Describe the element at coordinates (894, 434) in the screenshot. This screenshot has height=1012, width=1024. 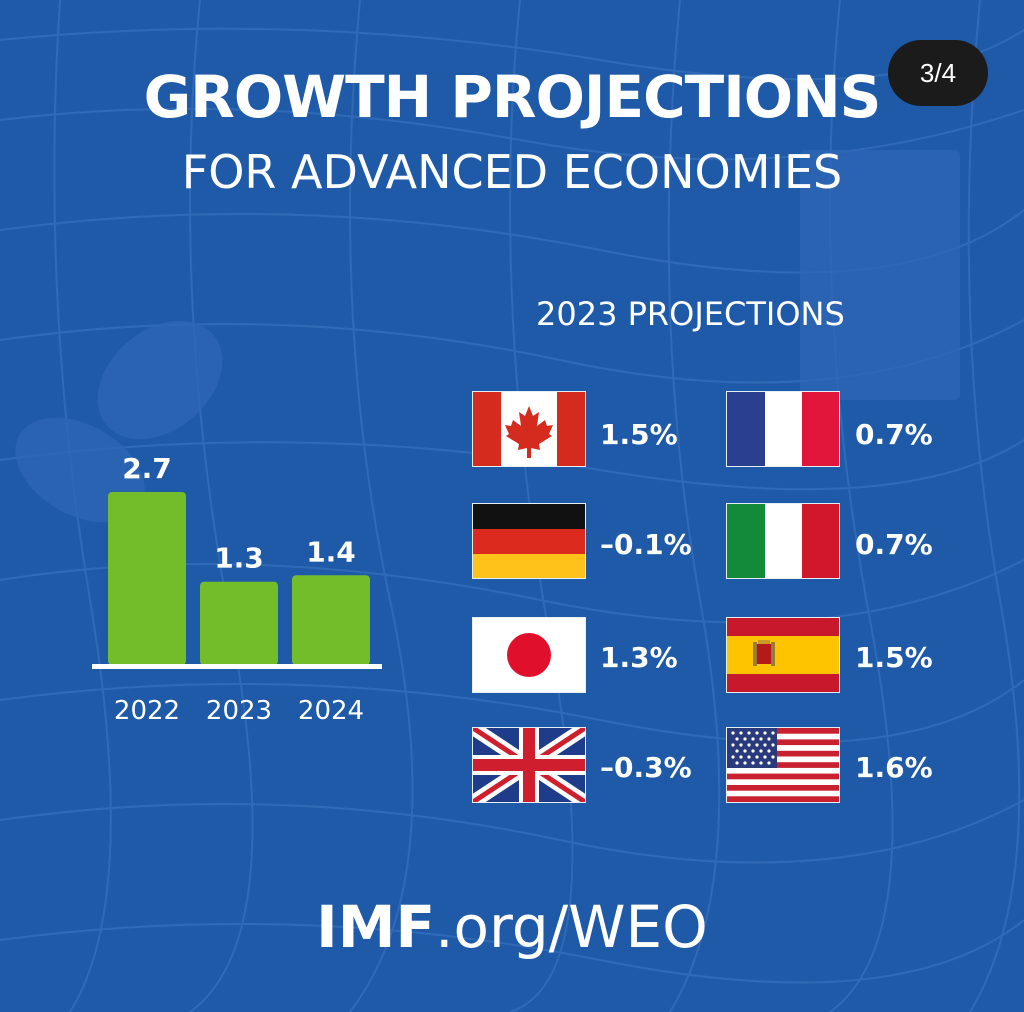
I see `france-value: 0.7%` at that location.